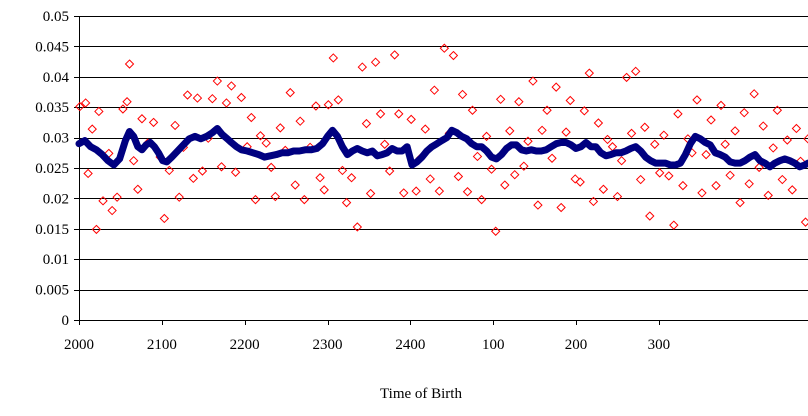 This screenshot has width=808, height=416. Describe the element at coordinates (56, 139) in the screenshot. I see `y-tick-label: 0.03` at that location.